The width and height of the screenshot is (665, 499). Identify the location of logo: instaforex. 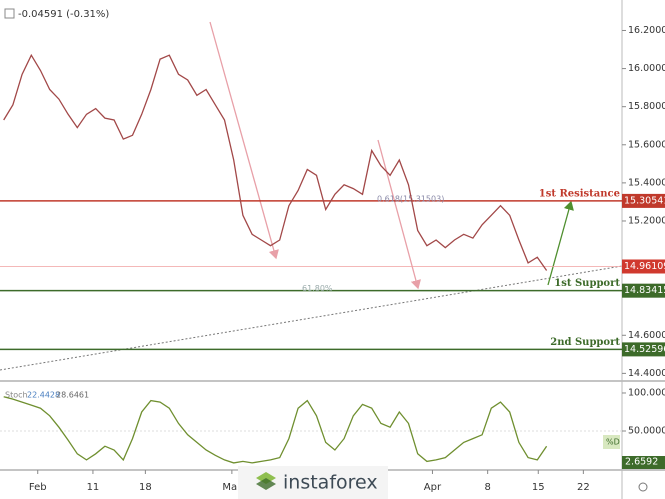
(313, 482).